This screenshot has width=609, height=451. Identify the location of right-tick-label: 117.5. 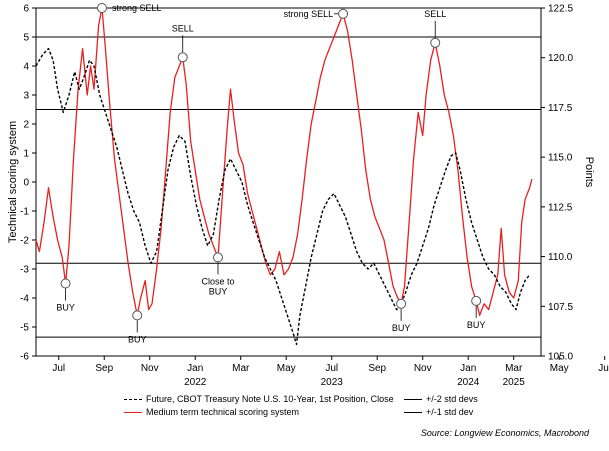
(560, 108).